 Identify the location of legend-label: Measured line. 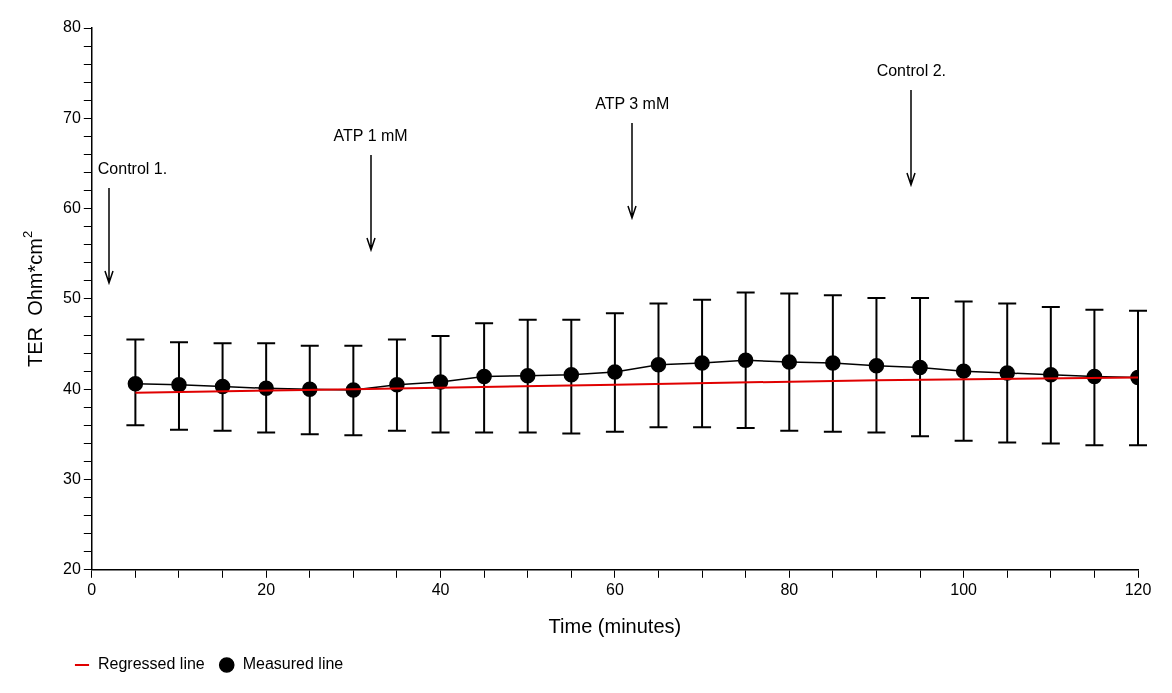
(293, 664).